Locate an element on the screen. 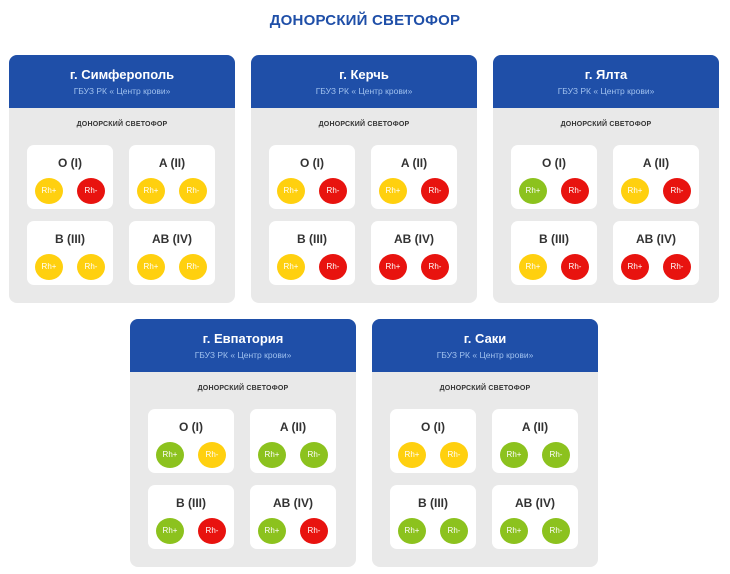 This screenshot has width=730, height=574. card-header: г. Саки ГБУЗ РК « Центр крови» is located at coordinates (485, 345).